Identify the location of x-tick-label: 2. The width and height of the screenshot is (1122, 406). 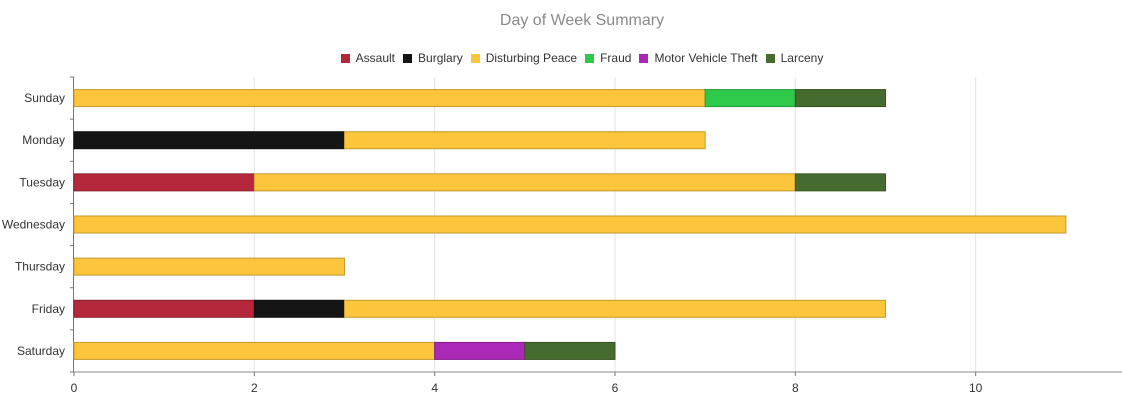
(254, 388).